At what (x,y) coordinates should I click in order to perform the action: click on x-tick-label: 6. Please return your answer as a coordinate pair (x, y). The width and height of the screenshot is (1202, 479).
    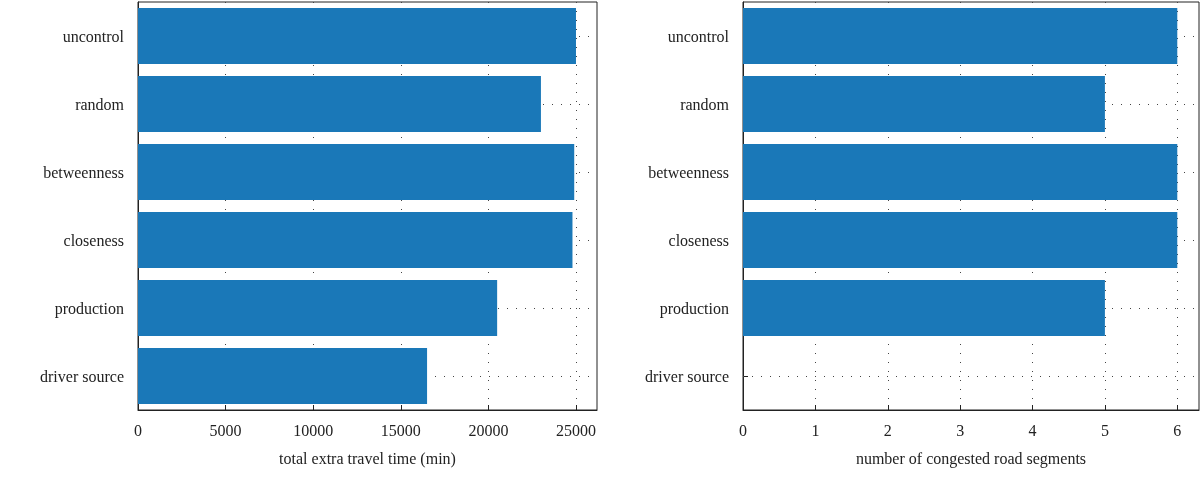
    Looking at the image, I should click on (1177, 430).